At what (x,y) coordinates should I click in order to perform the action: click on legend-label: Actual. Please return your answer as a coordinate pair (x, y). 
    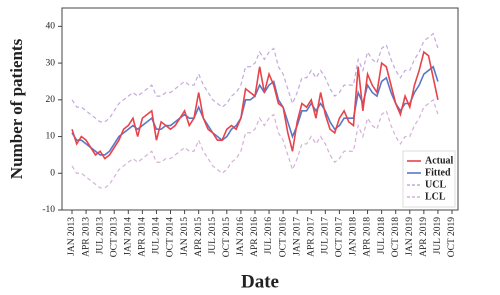
    Looking at the image, I should click on (439, 160).